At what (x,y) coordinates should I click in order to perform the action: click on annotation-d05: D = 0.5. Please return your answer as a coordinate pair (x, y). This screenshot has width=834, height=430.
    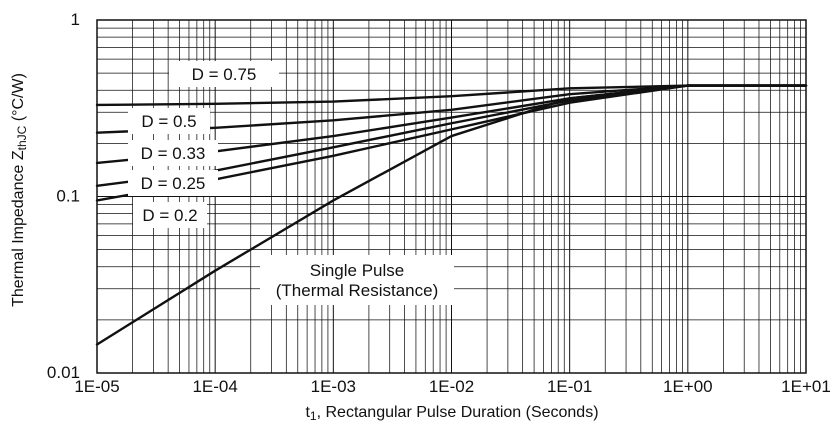
    Looking at the image, I should click on (169, 121).